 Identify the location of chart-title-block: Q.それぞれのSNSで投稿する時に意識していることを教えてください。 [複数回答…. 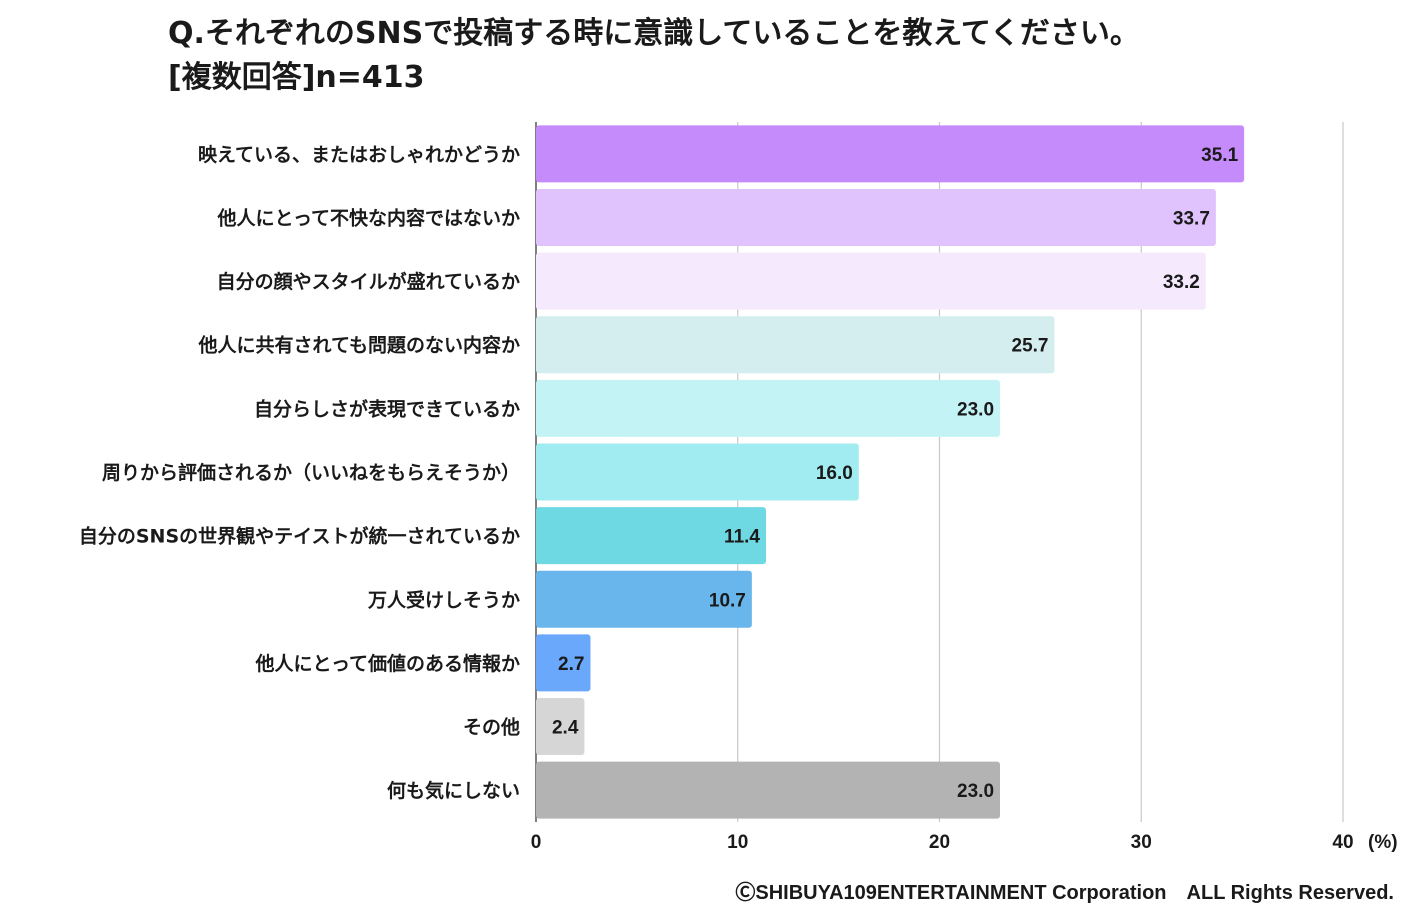
(654, 56).